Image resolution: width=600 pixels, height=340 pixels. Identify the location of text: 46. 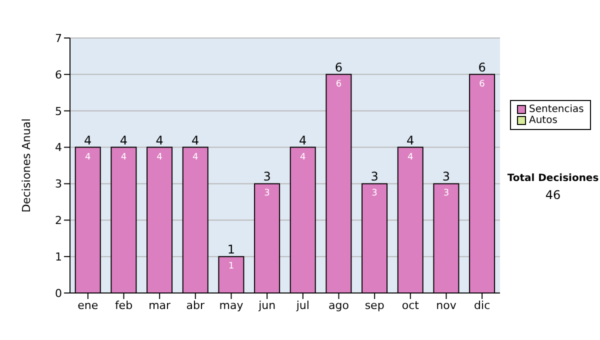
(553, 195).